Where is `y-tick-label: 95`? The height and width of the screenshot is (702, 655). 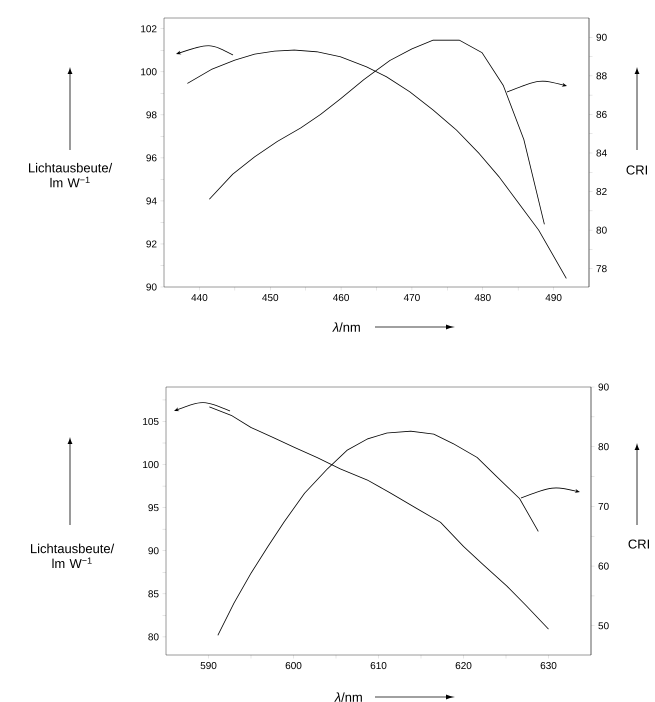 y-tick-label: 95 is located at coordinates (153, 508).